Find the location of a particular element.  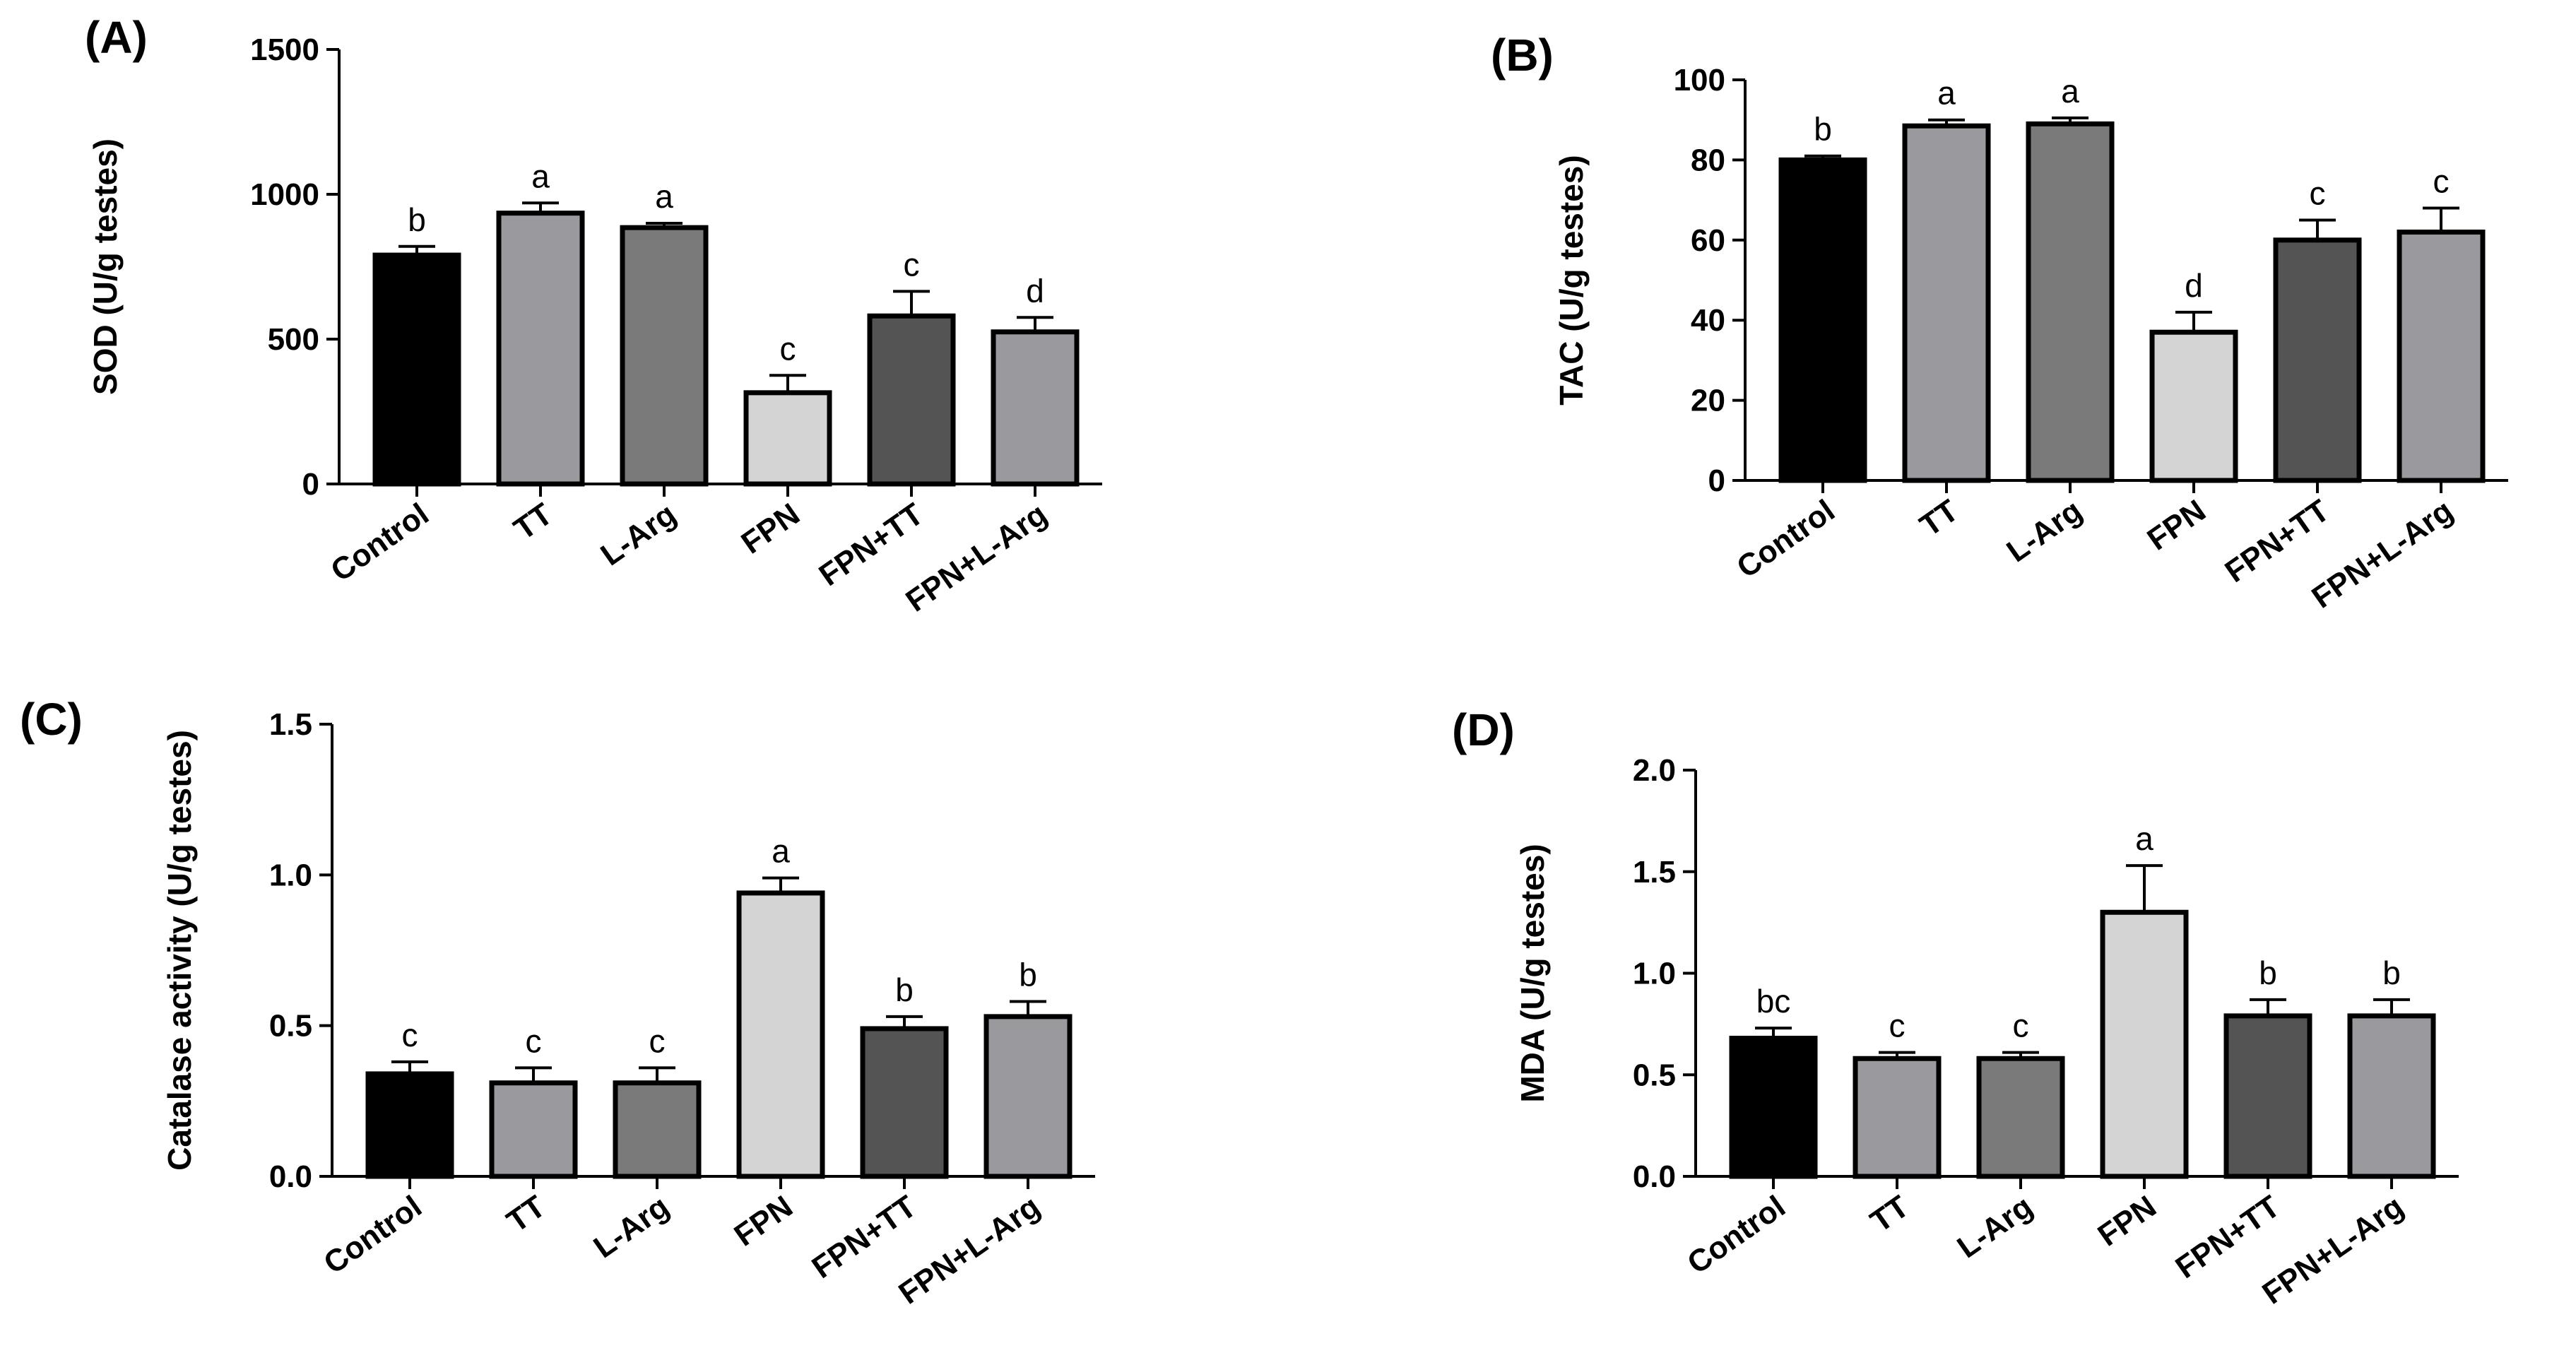

y-tick-label: 40 is located at coordinates (1708, 321).